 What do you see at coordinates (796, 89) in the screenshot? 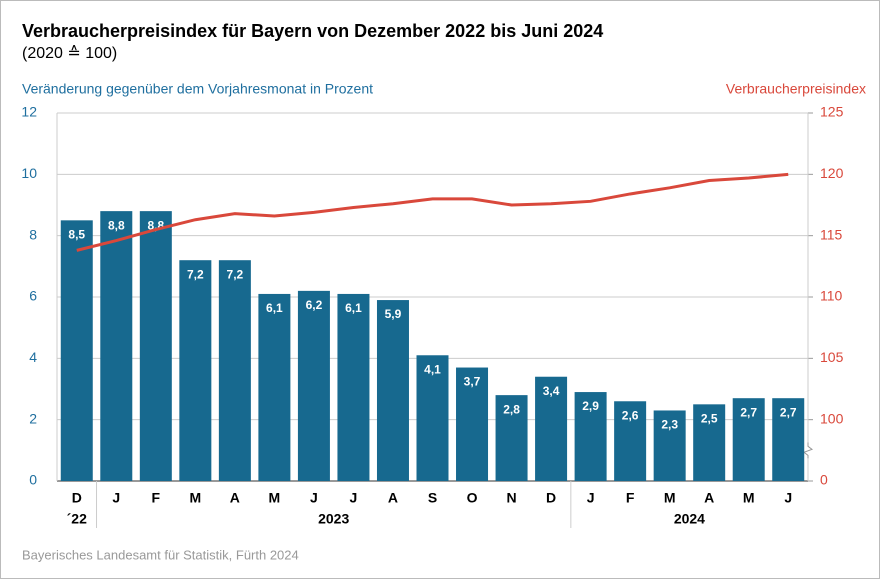
I see `y2-axis-label: Verbraucherpreisindex` at bounding box center [796, 89].